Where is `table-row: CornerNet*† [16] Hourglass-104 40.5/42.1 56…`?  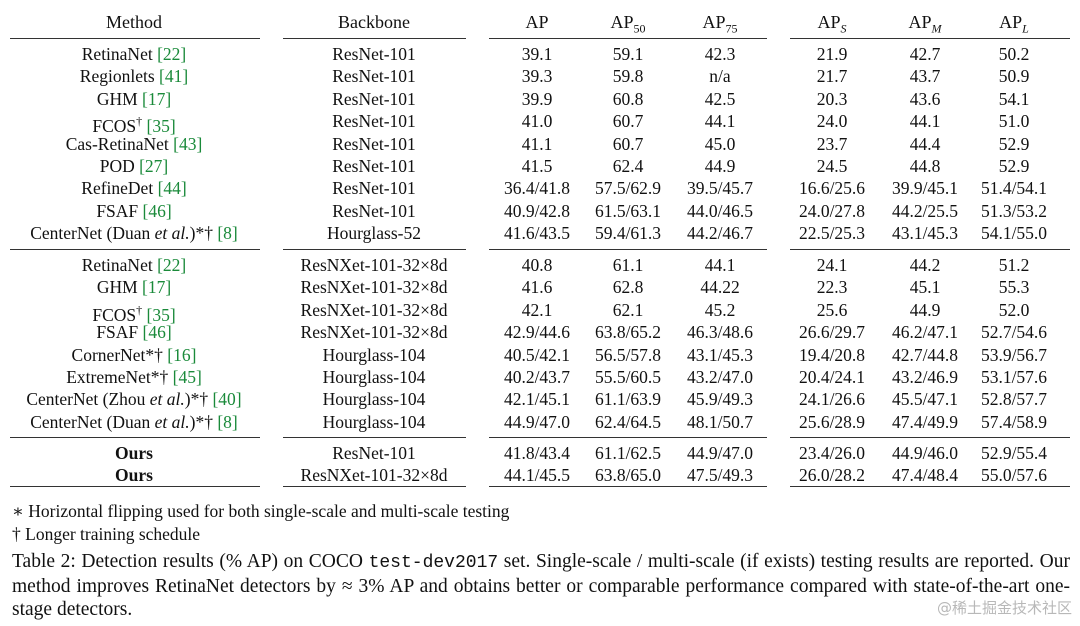
table-row: CornerNet*† [16] Hourglass-104 40.5/42.1 56… is located at coordinates (540, 355).